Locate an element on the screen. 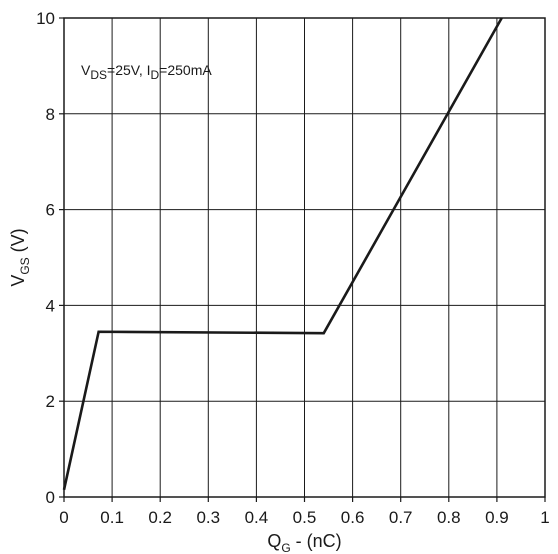 The width and height of the screenshot is (558, 554). x-axis-title-main: Q is located at coordinates (274, 541).